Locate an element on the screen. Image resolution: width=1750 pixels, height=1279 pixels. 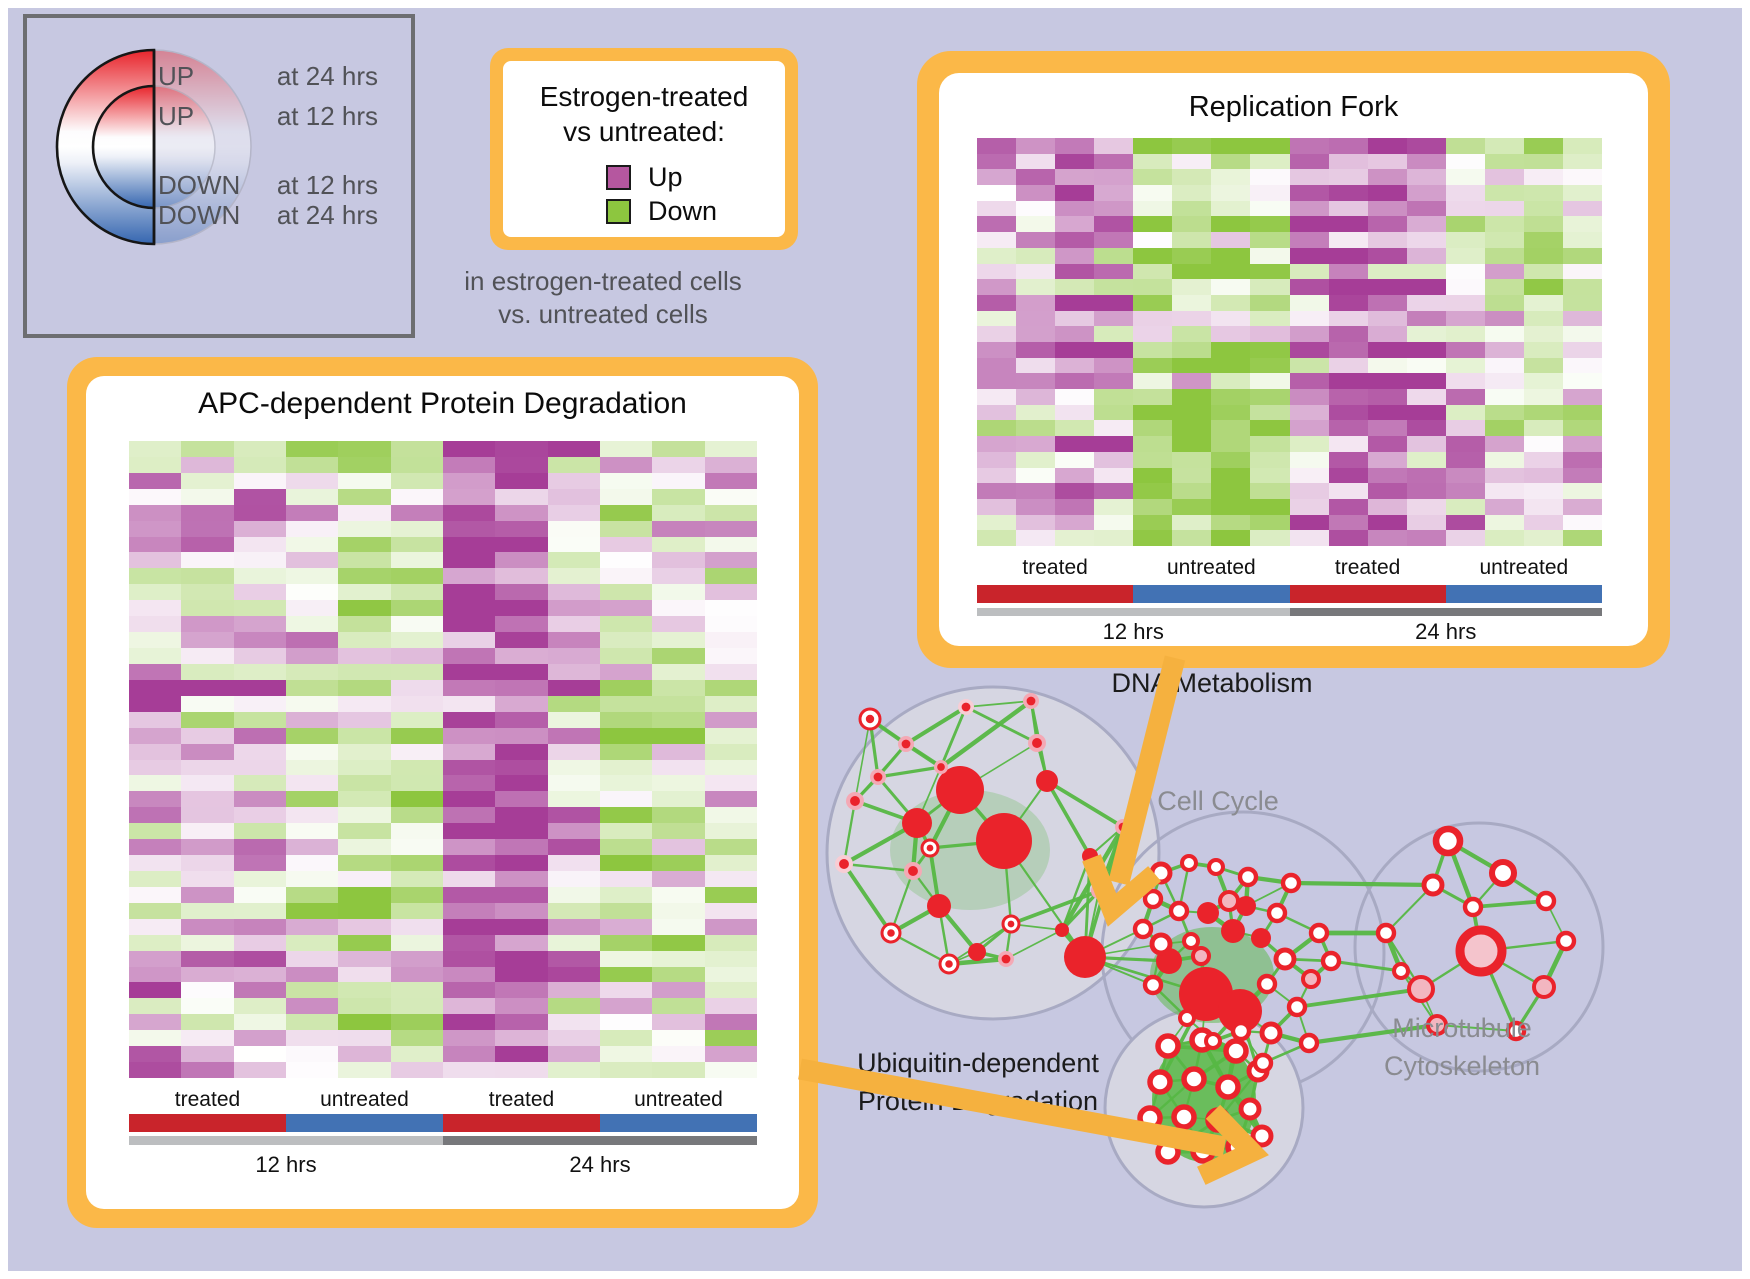
condition-bar is located at coordinates (1523, 594).